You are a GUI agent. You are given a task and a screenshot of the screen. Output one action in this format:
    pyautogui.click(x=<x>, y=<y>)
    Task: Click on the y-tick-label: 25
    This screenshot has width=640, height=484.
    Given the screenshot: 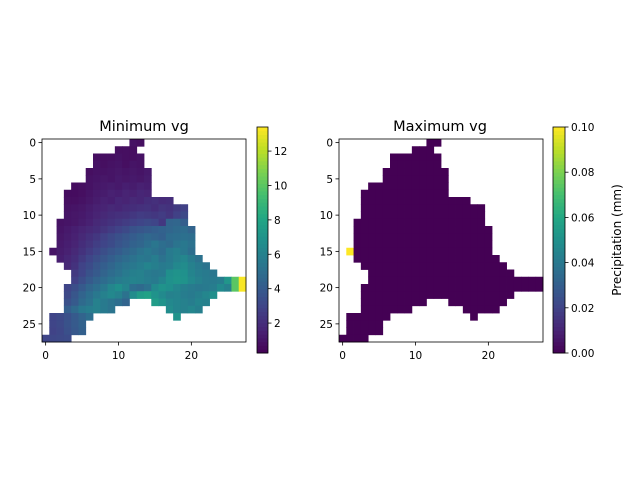 What is the action you would take?
    pyautogui.click(x=326, y=325)
    